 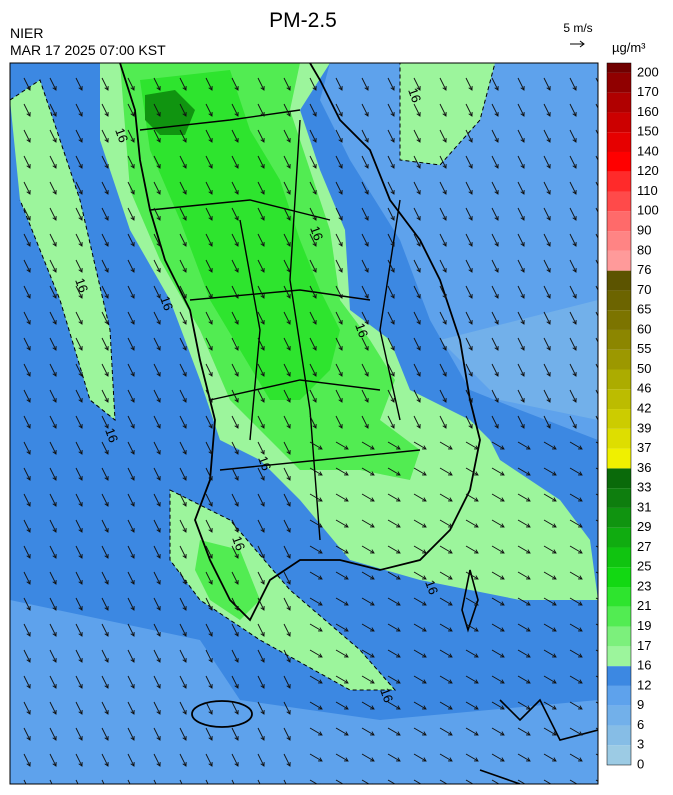 What do you see at coordinates (644, 665) in the screenshot?
I see `colorbar-label: 16` at bounding box center [644, 665].